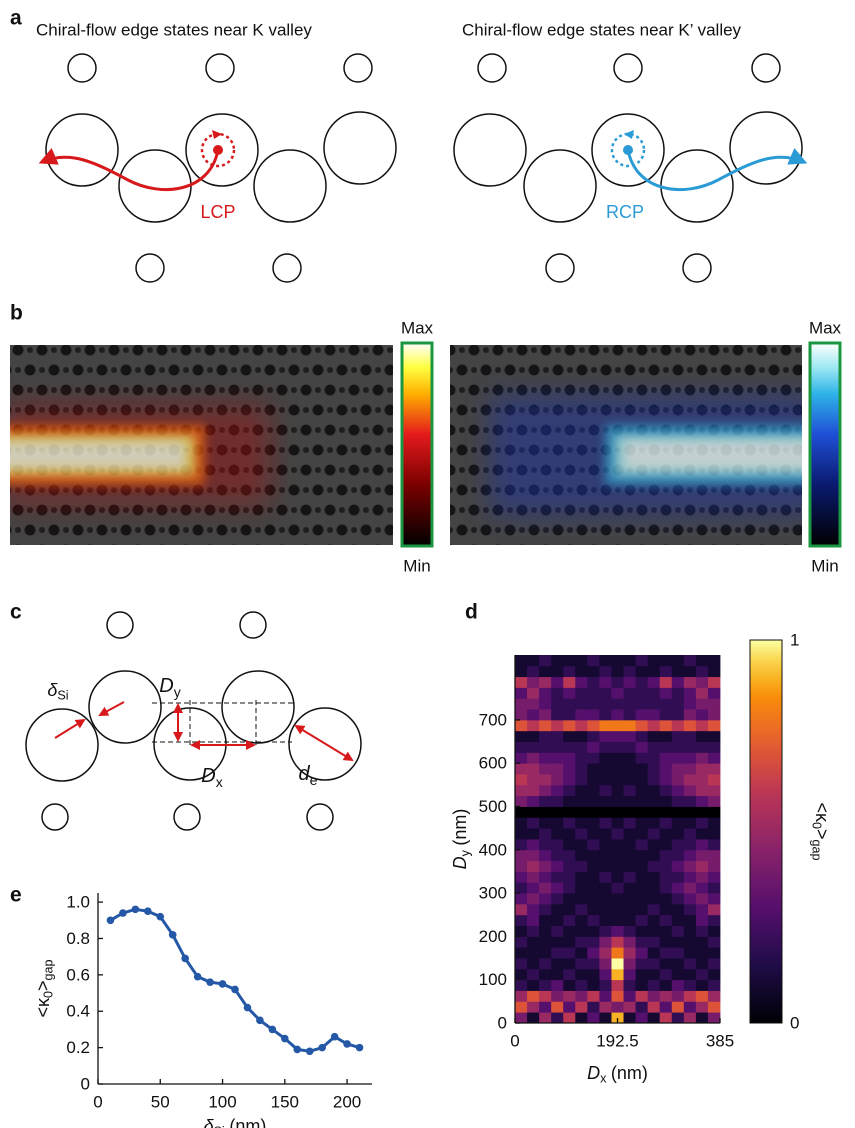 The height and width of the screenshot is (1128, 855). I want to click on lattice-left, so click(221, 168).